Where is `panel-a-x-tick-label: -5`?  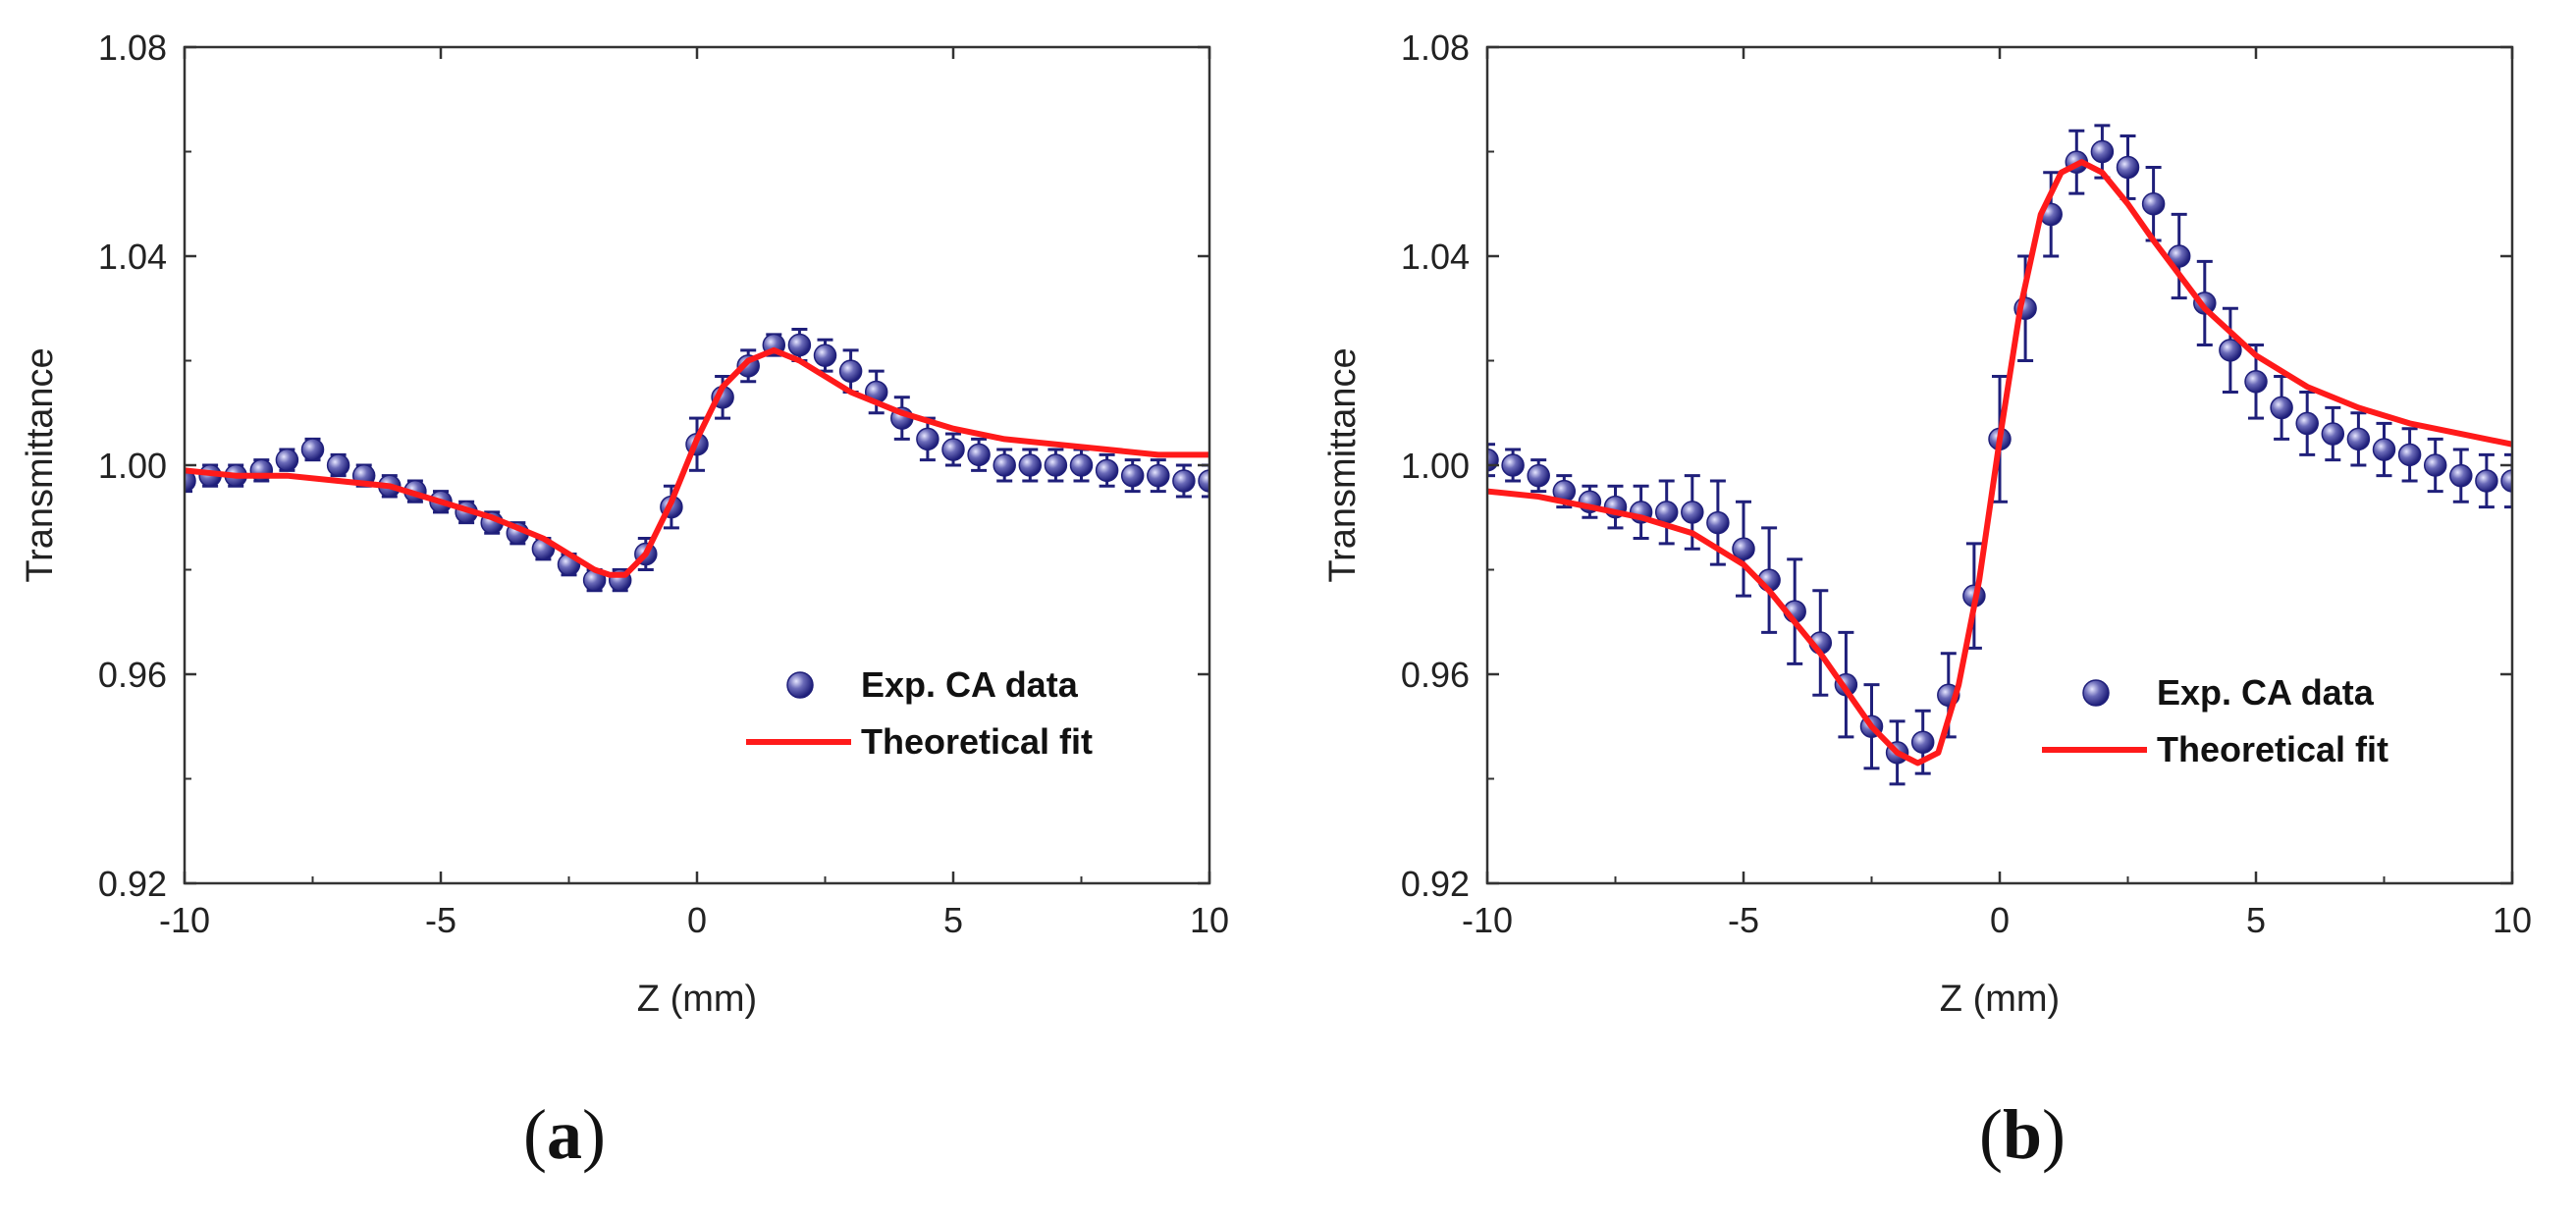 panel-a-x-tick-label: -5 is located at coordinates (440, 920).